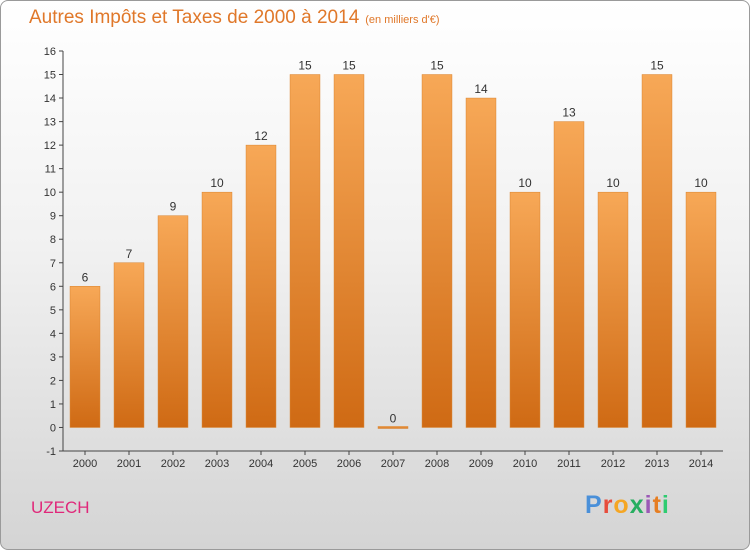 The width and height of the screenshot is (750, 550). What do you see at coordinates (402, 20) in the screenshot?
I see `chart-unit: (en milliers d'€)` at bounding box center [402, 20].